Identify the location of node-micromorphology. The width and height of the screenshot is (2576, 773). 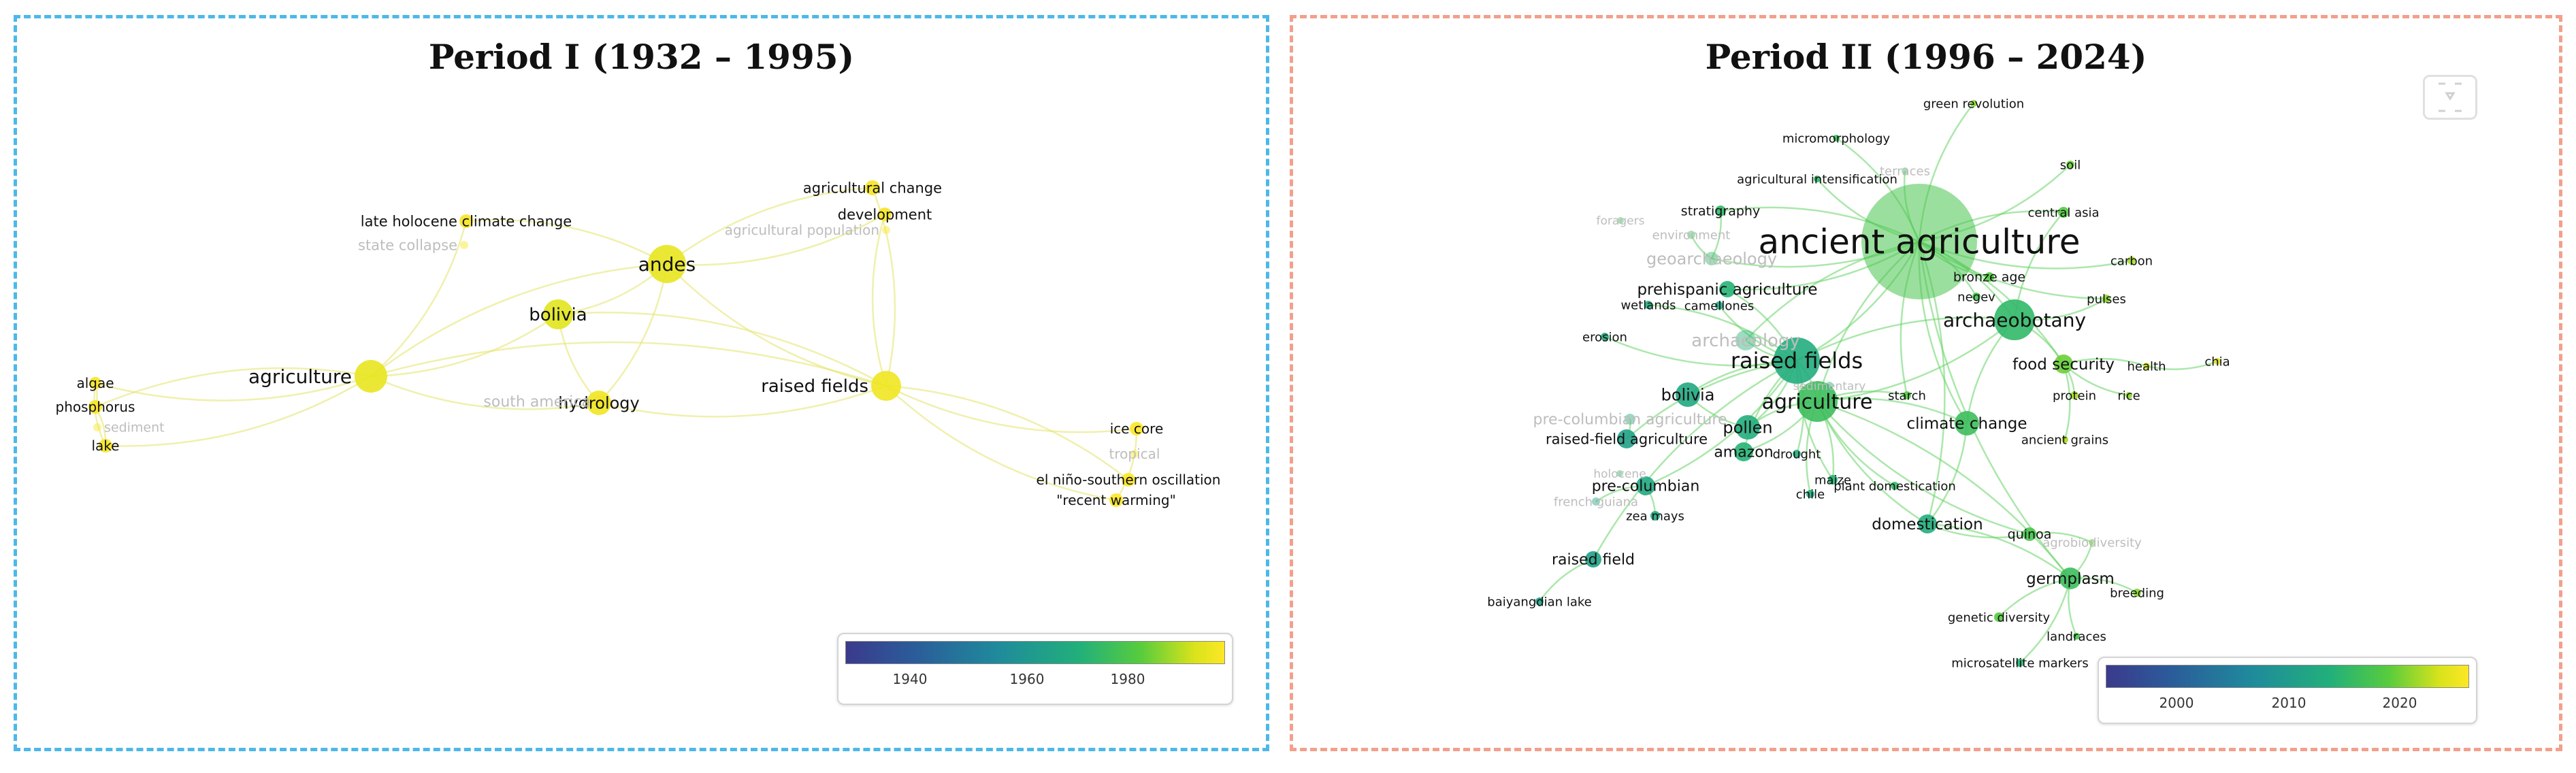
(1837, 138).